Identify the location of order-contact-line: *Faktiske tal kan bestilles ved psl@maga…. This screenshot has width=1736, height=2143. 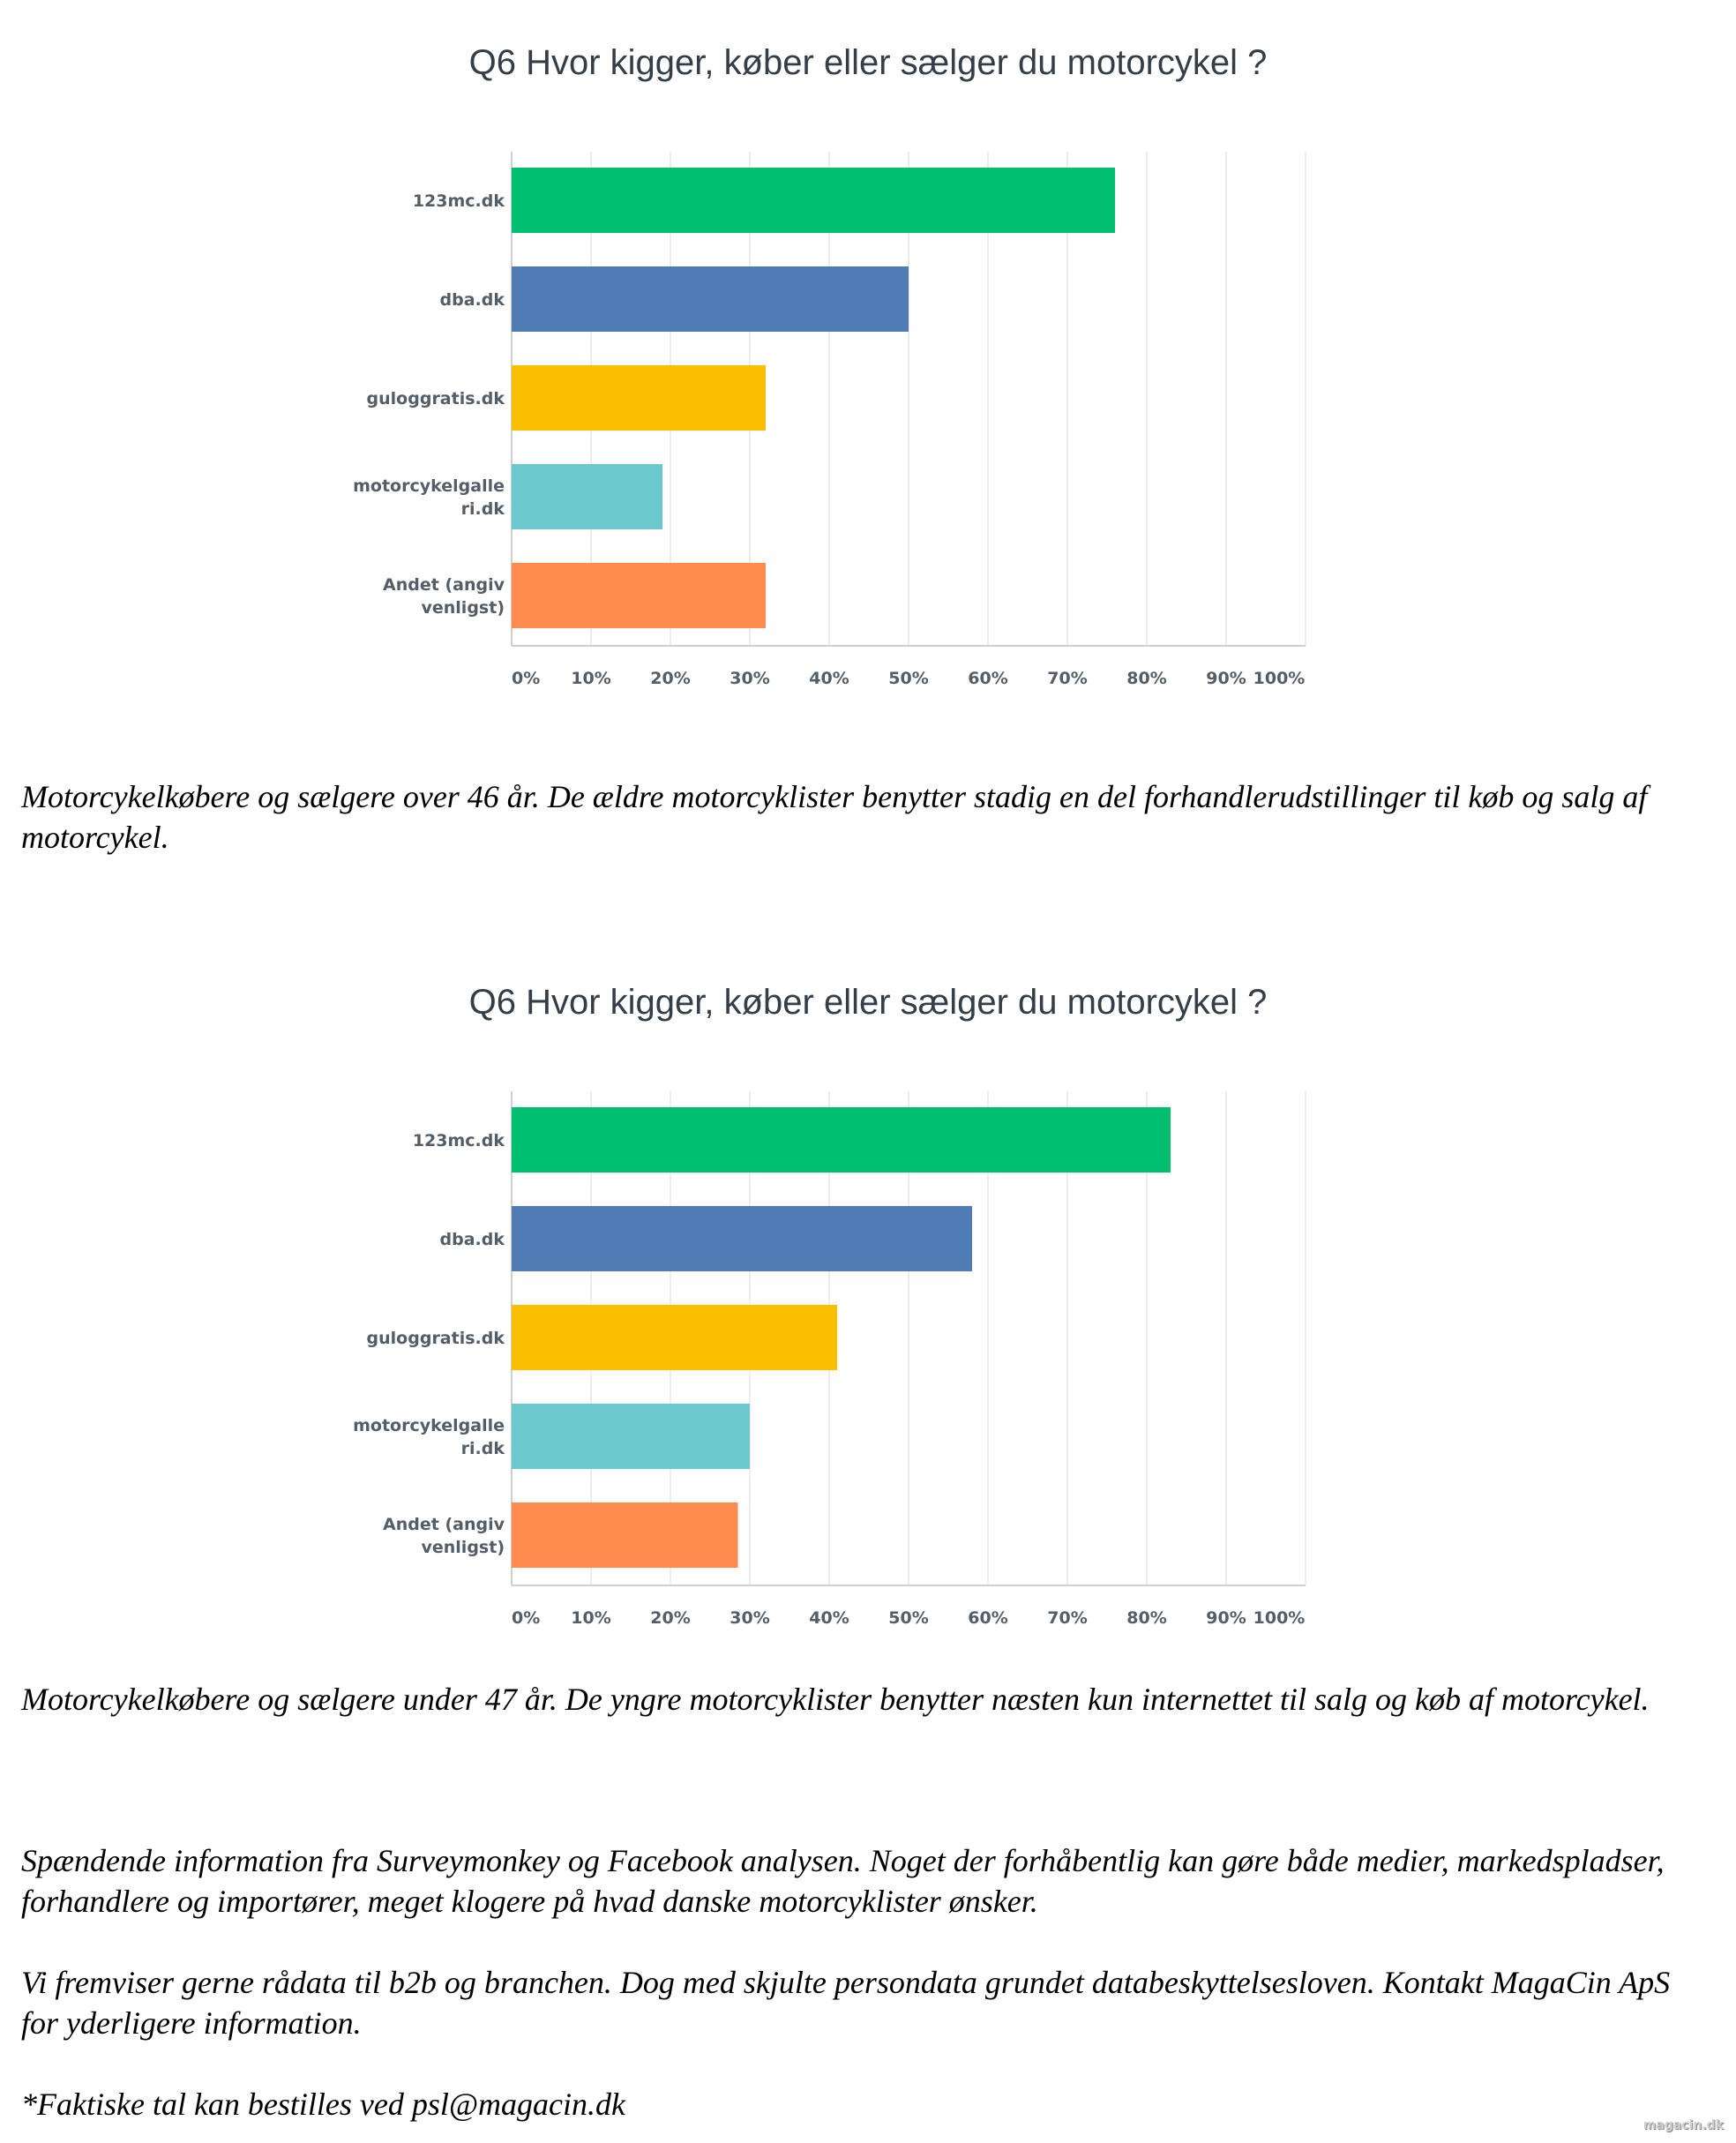
(323, 2104).